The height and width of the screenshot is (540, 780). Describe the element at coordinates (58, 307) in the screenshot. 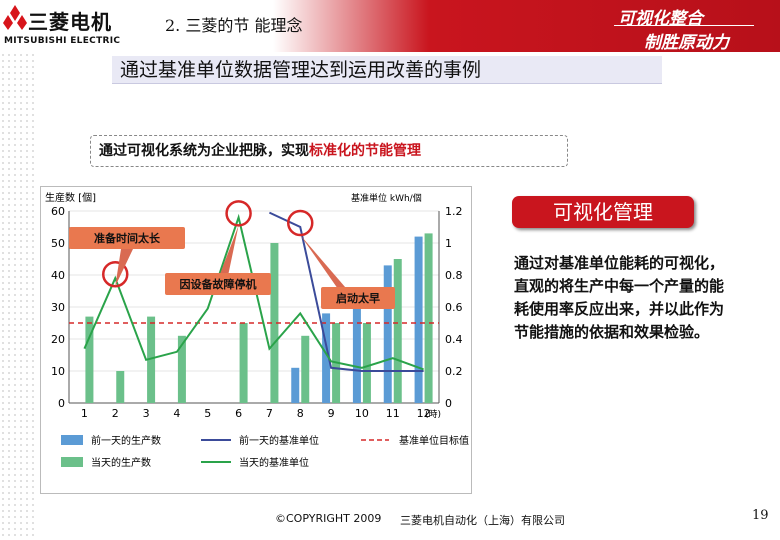

I see `y-tick-left: 30` at that location.